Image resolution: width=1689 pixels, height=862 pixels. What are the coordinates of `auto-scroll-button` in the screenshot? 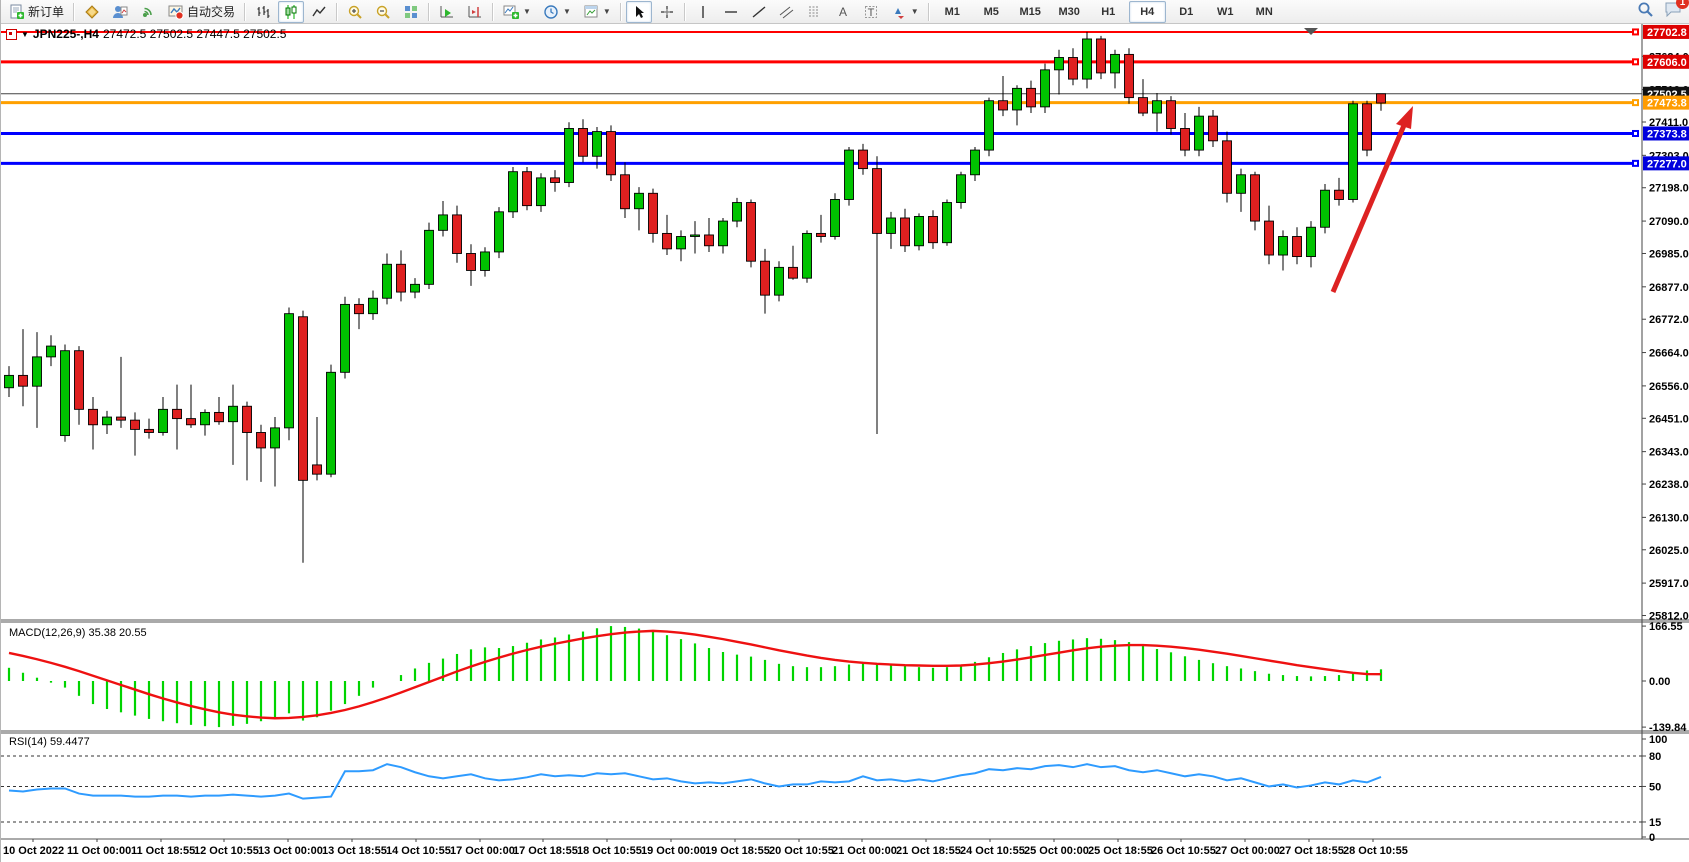 It's located at (447, 12).